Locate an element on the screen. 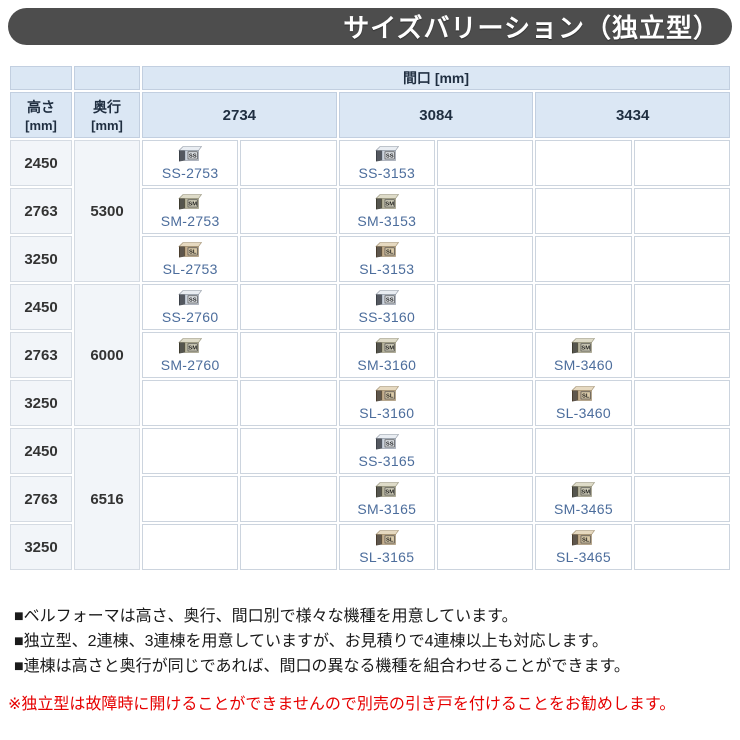 Image resolution: width=740 pixels, height=740 pixels. product-cell: SL SL-3465 is located at coordinates (583, 547).